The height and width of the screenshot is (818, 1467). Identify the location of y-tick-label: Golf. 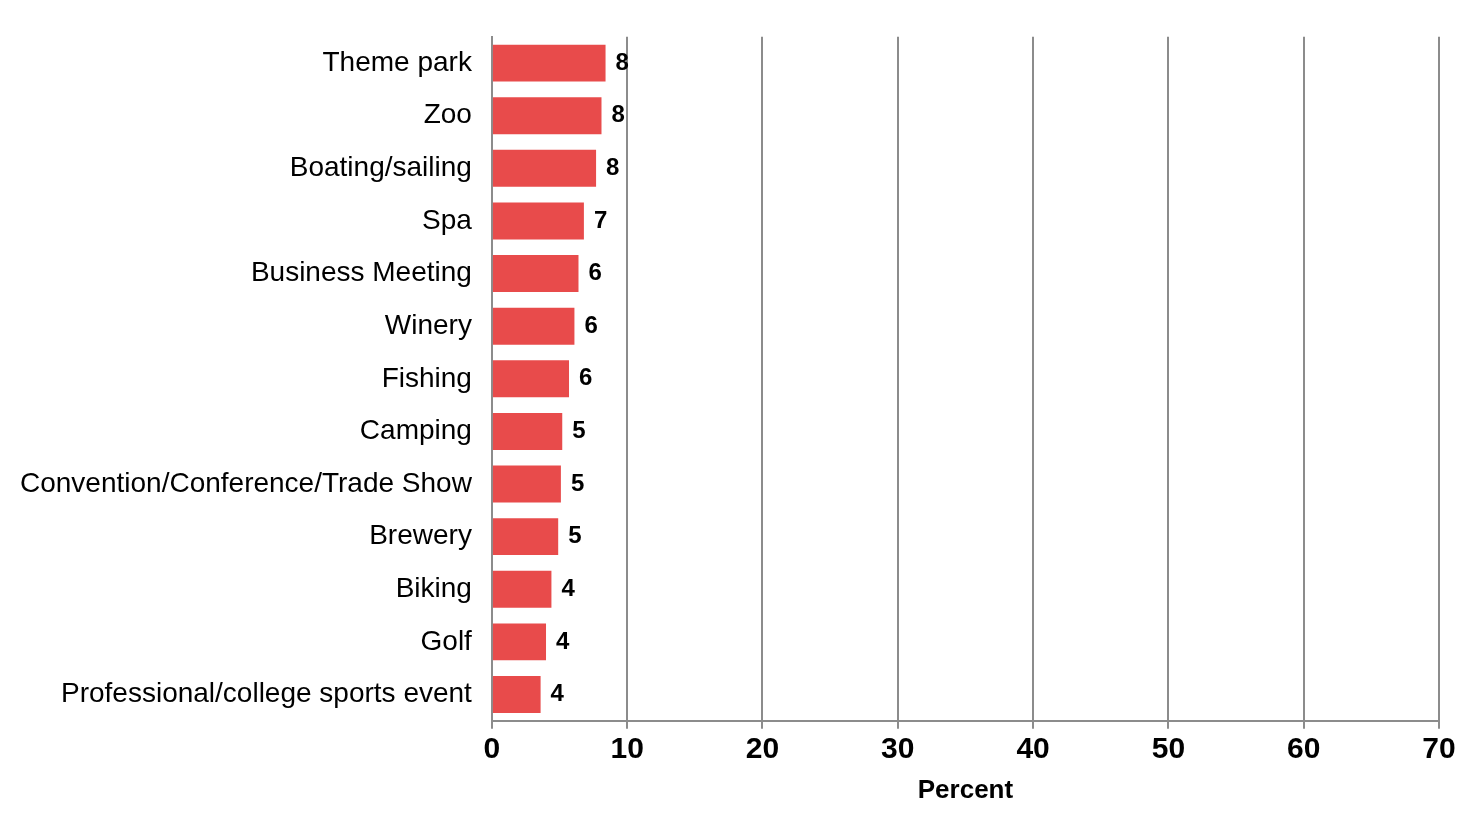
(446, 640).